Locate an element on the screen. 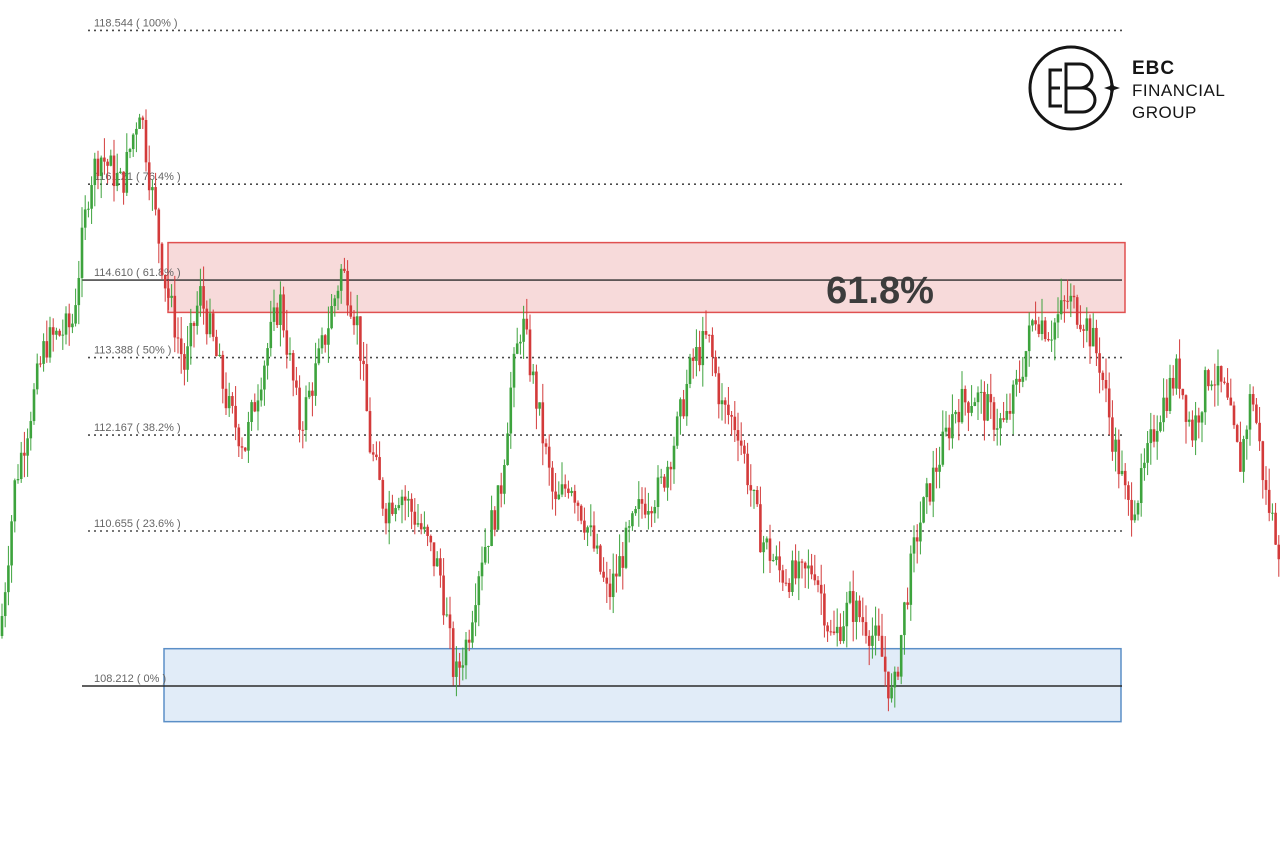 This screenshot has width=1280, height=854. logo-line-2: FINANCIAL is located at coordinates (1179, 90).